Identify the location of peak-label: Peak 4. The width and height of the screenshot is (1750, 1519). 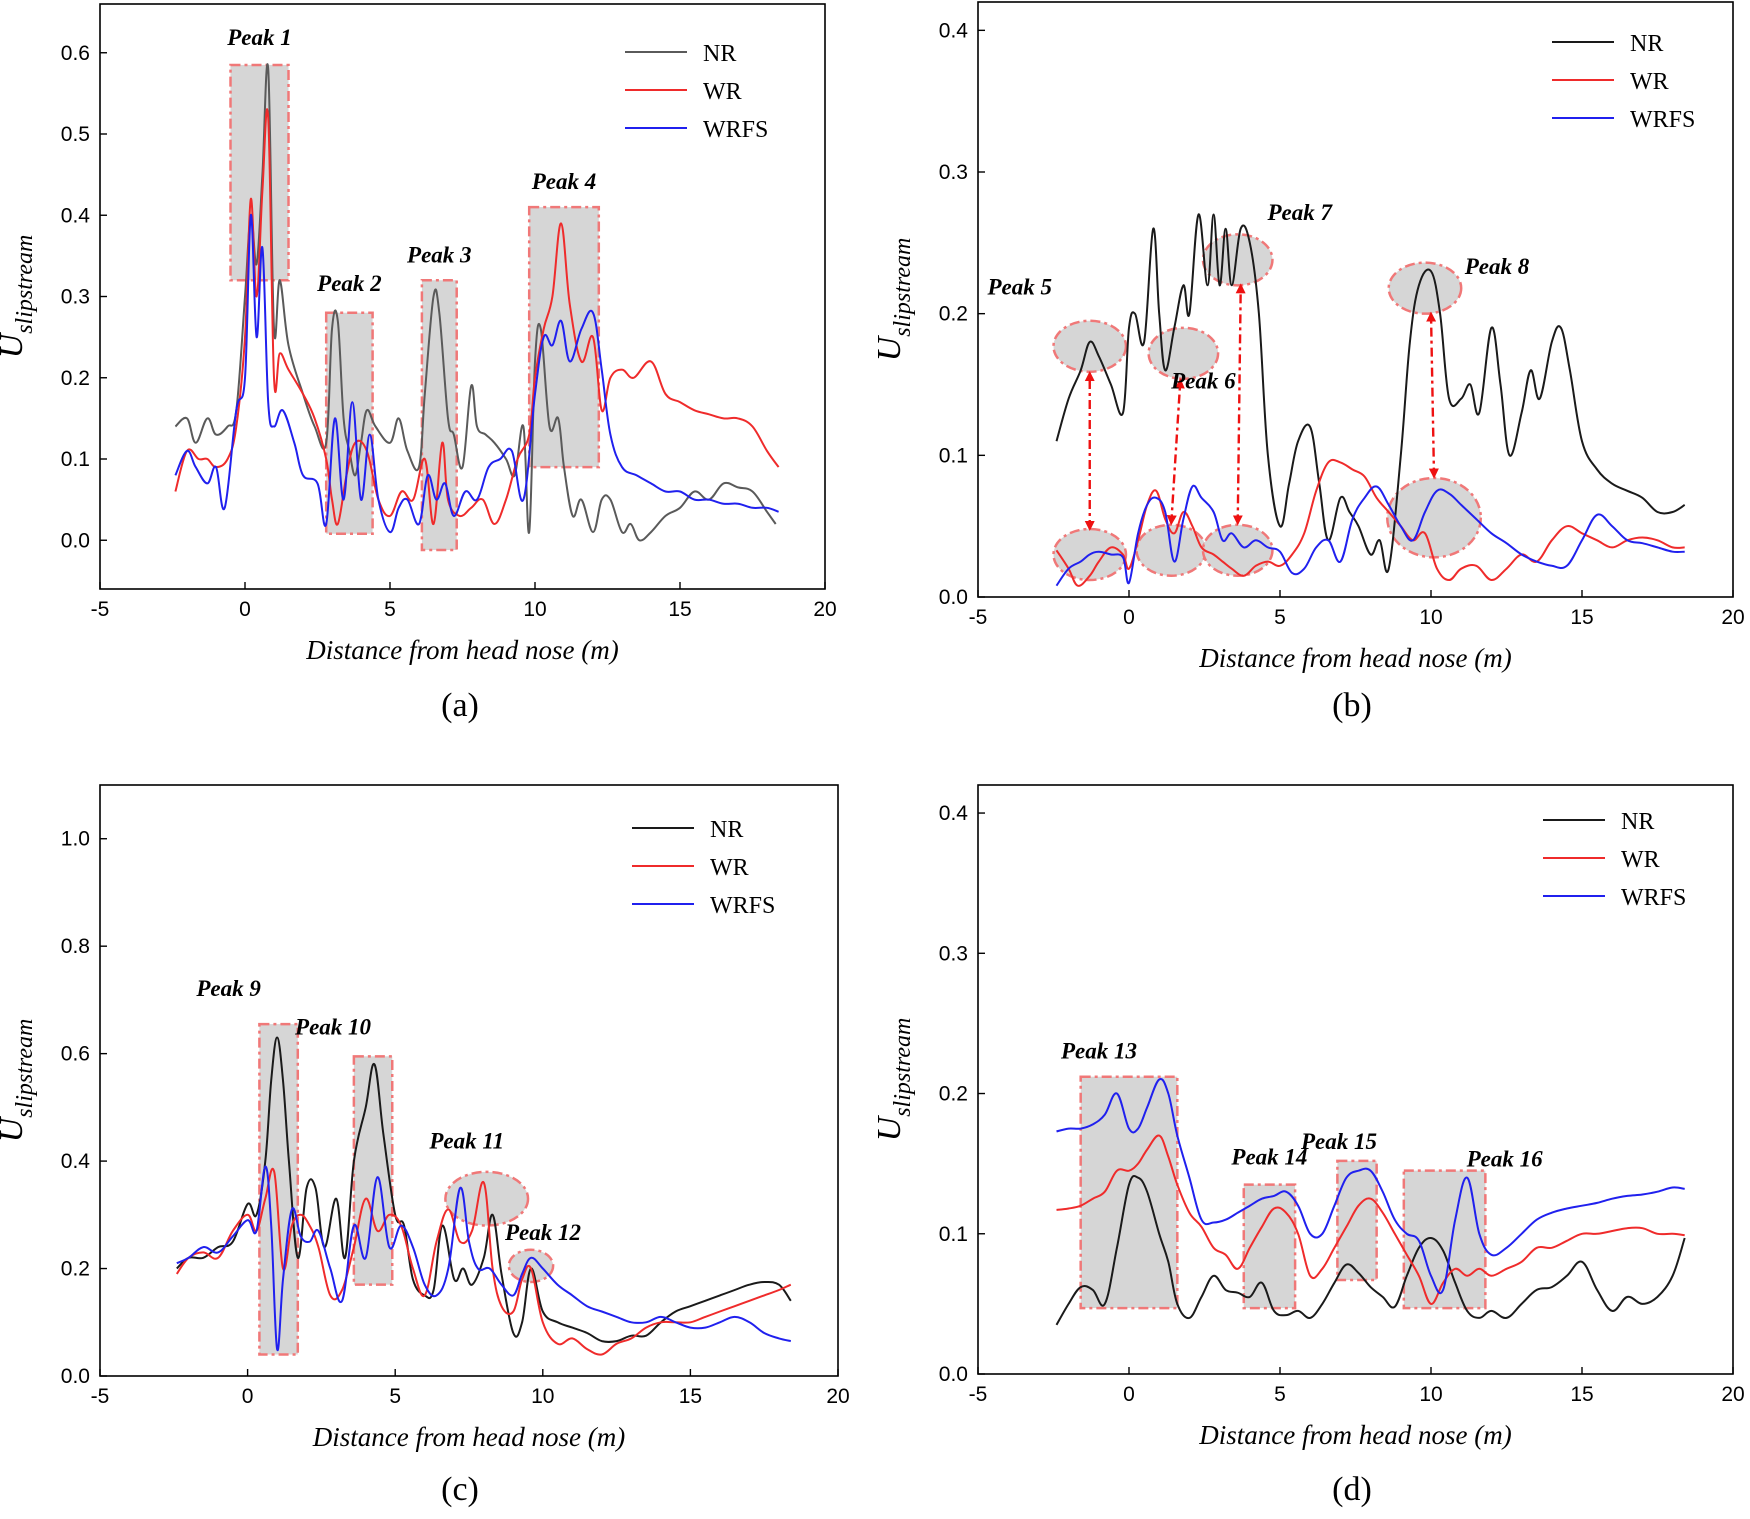
(564, 181).